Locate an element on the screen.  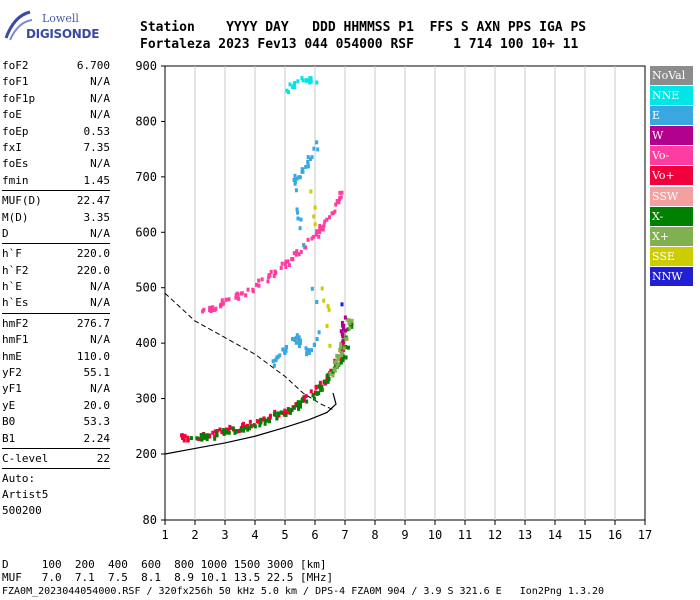
param-divider is located at coordinates (56, 244).